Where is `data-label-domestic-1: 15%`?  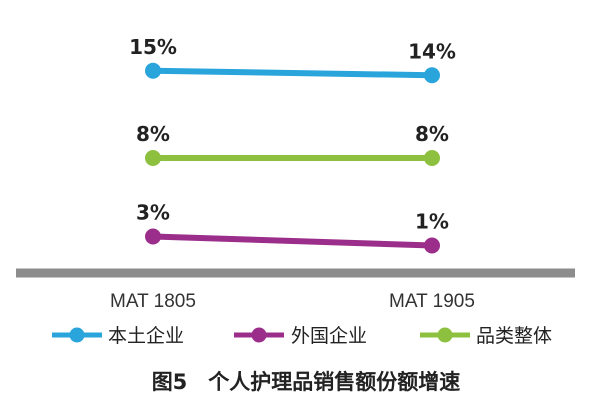
data-label-domestic-1: 15% is located at coordinates (153, 47).